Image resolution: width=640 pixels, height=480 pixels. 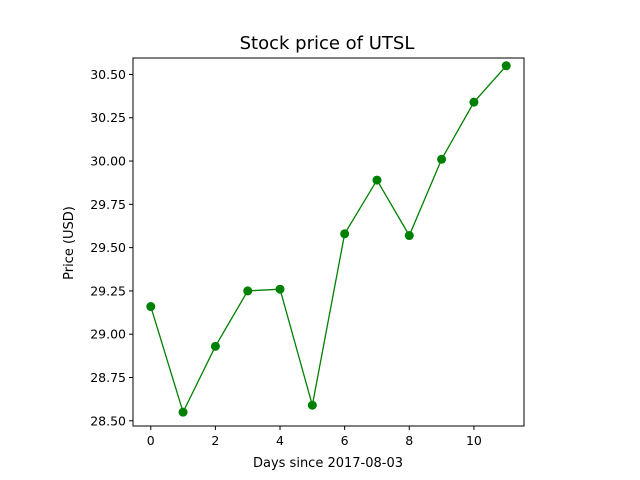 What do you see at coordinates (280, 440) in the screenshot?
I see `x-tick-label: 4` at bounding box center [280, 440].